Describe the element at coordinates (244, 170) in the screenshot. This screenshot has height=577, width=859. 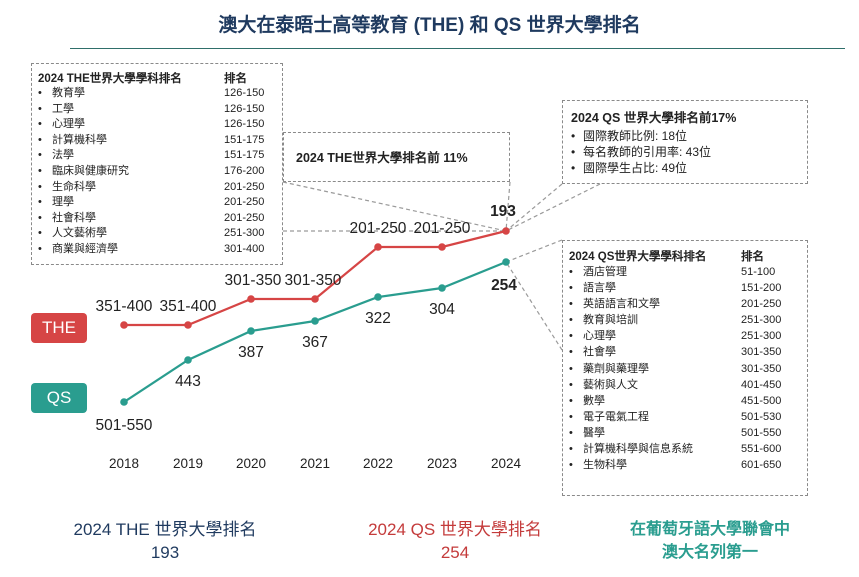
I see `subject-rank: 176-200` at that location.